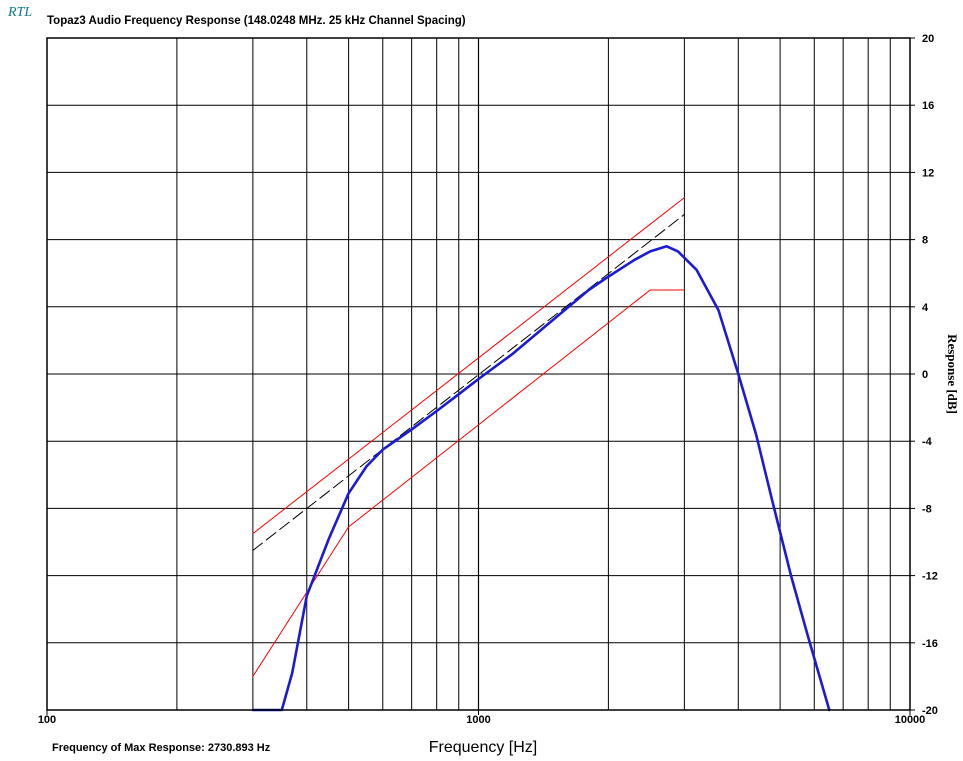 This screenshot has width=963, height=761. I want to click on x-tick-labels: 100 1000 10000, so click(481, 718).